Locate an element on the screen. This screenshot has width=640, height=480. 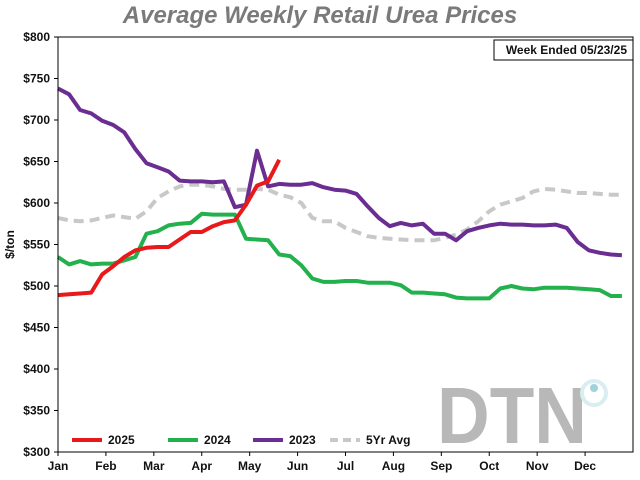
y-tick-label: $700 is located at coordinates (36, 120).